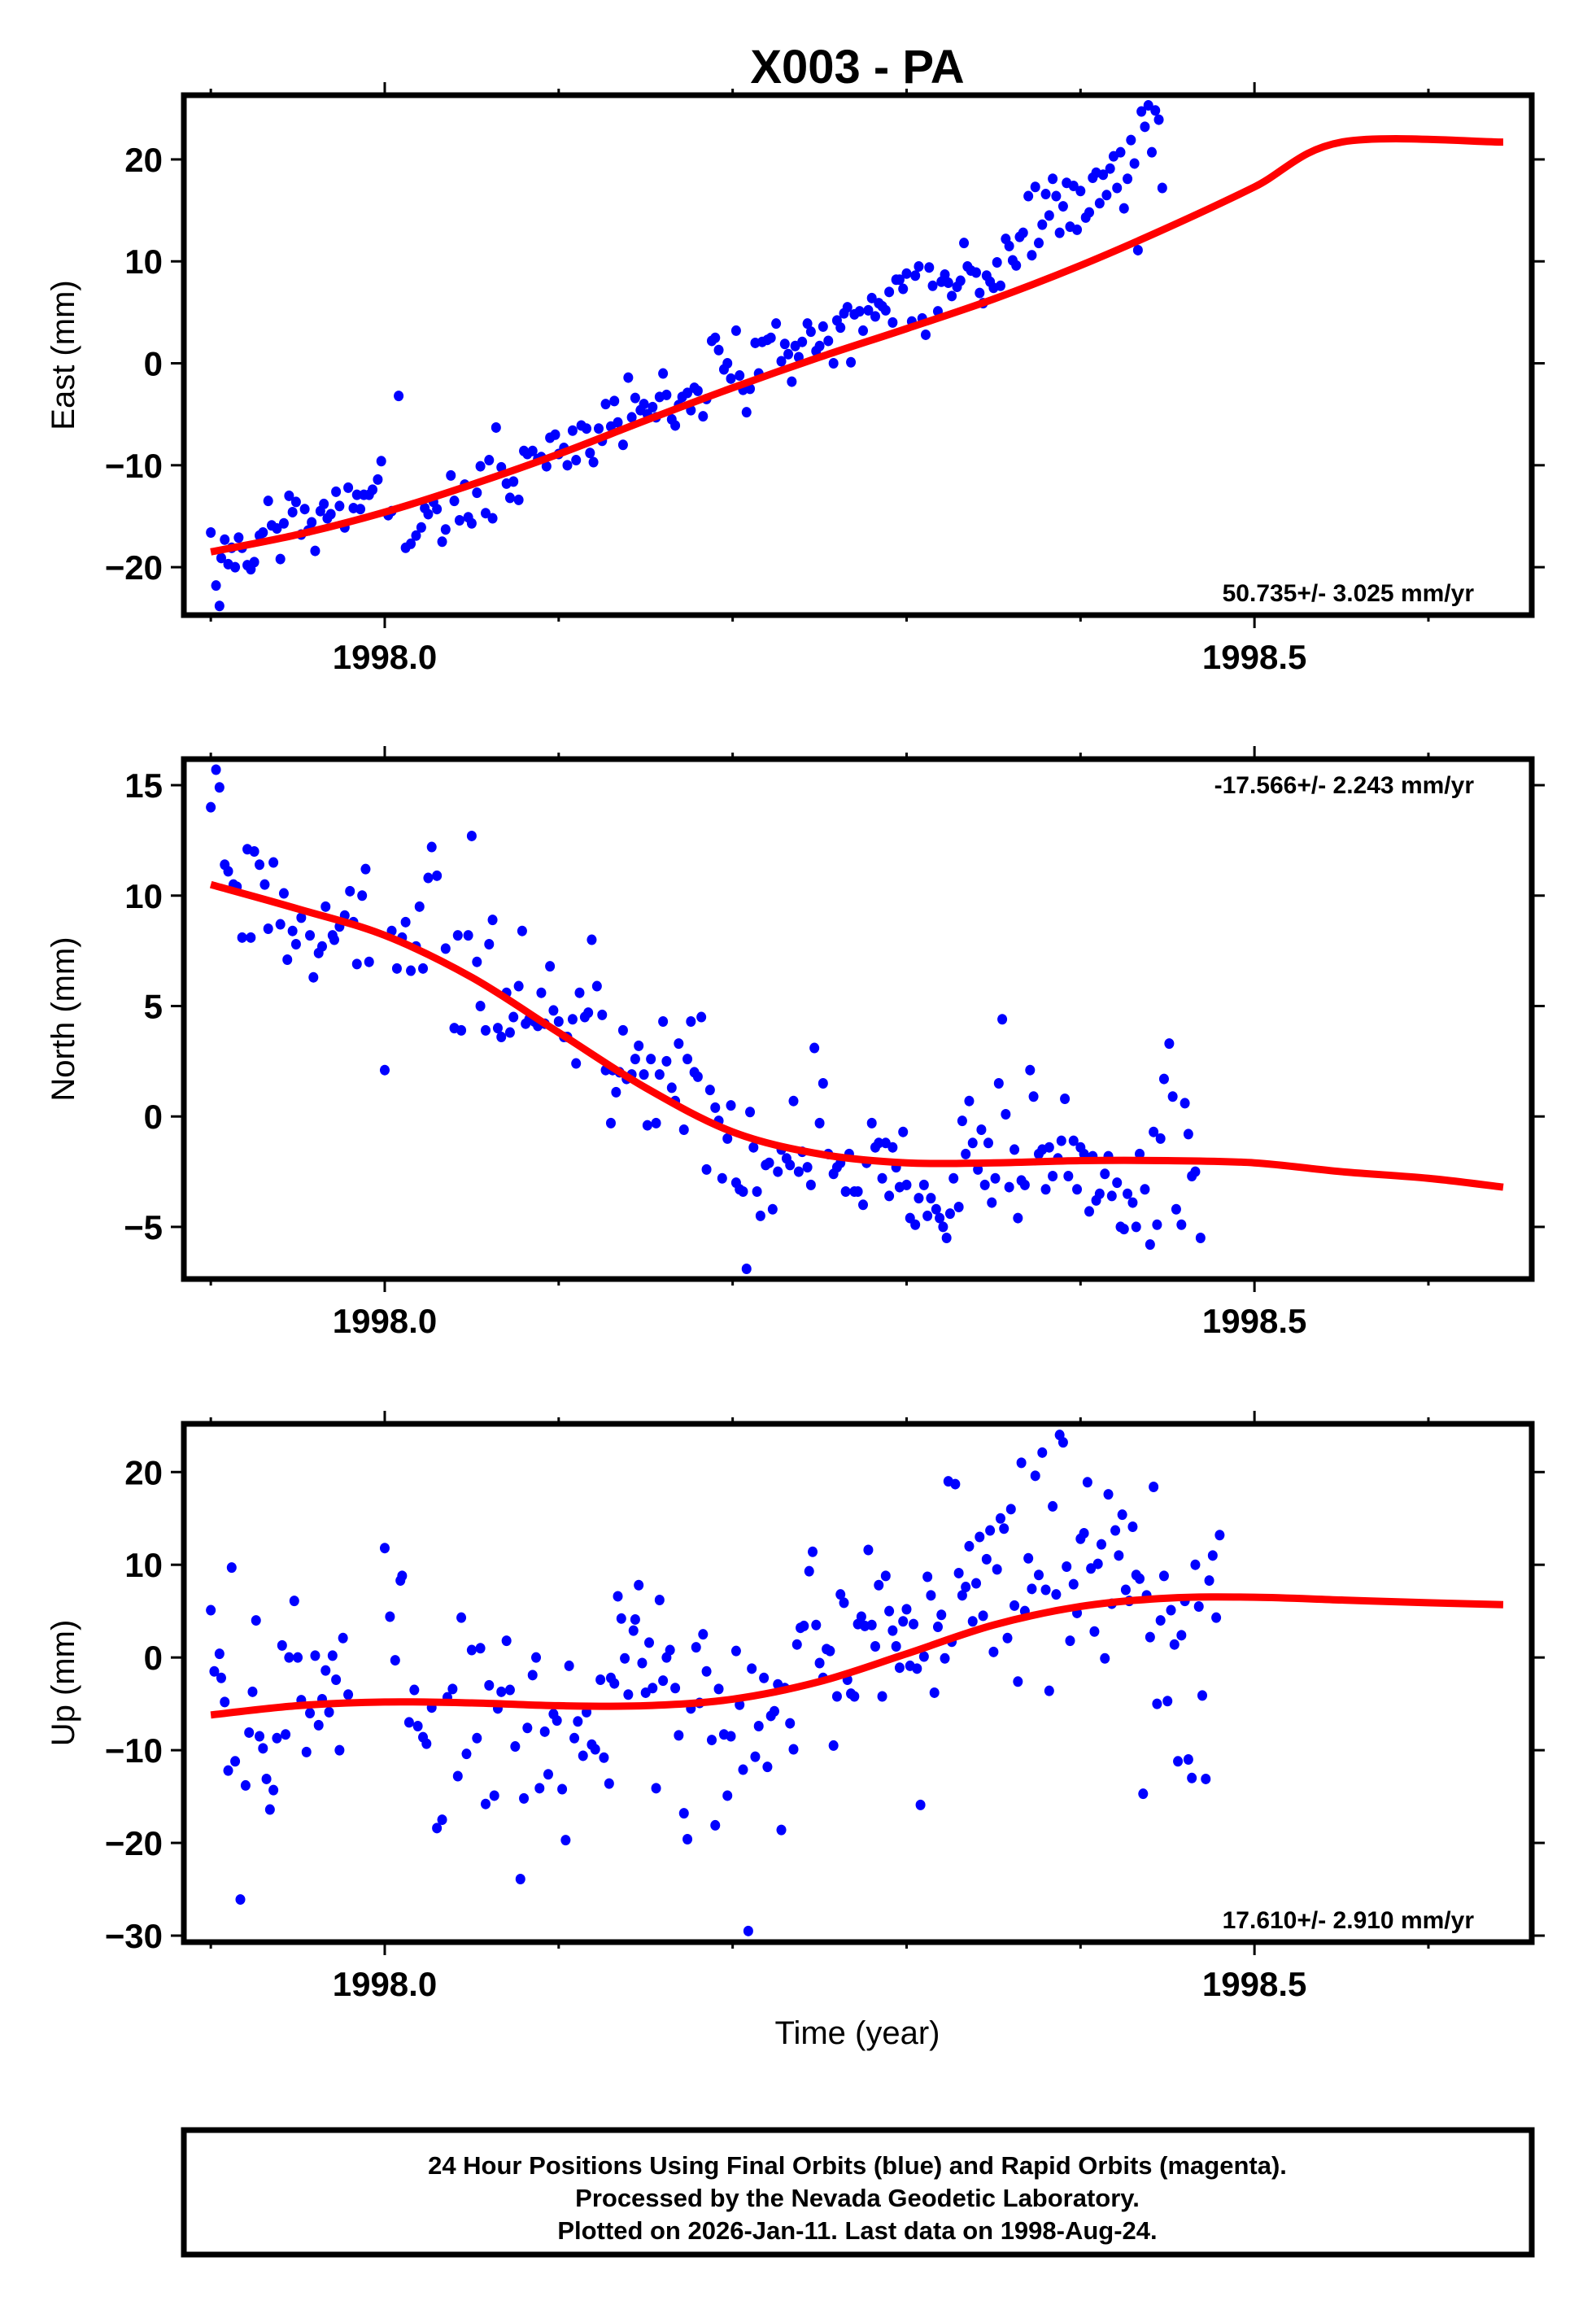 Image resolution: width=1596 pixels, height=2305 pixels. What do you see at coordinates (134, 1936) in the screenshot?
I see `y-tick-label: −30` at bounding box center [134, 1936].